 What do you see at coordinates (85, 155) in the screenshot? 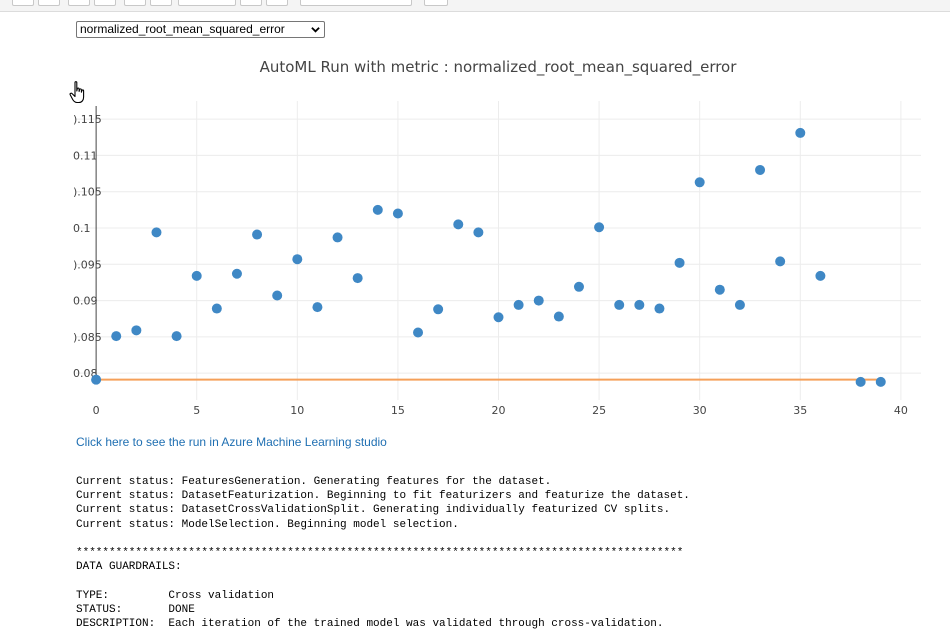
I see `y-tick-label: 0.11` at bounding box center [85, 155].